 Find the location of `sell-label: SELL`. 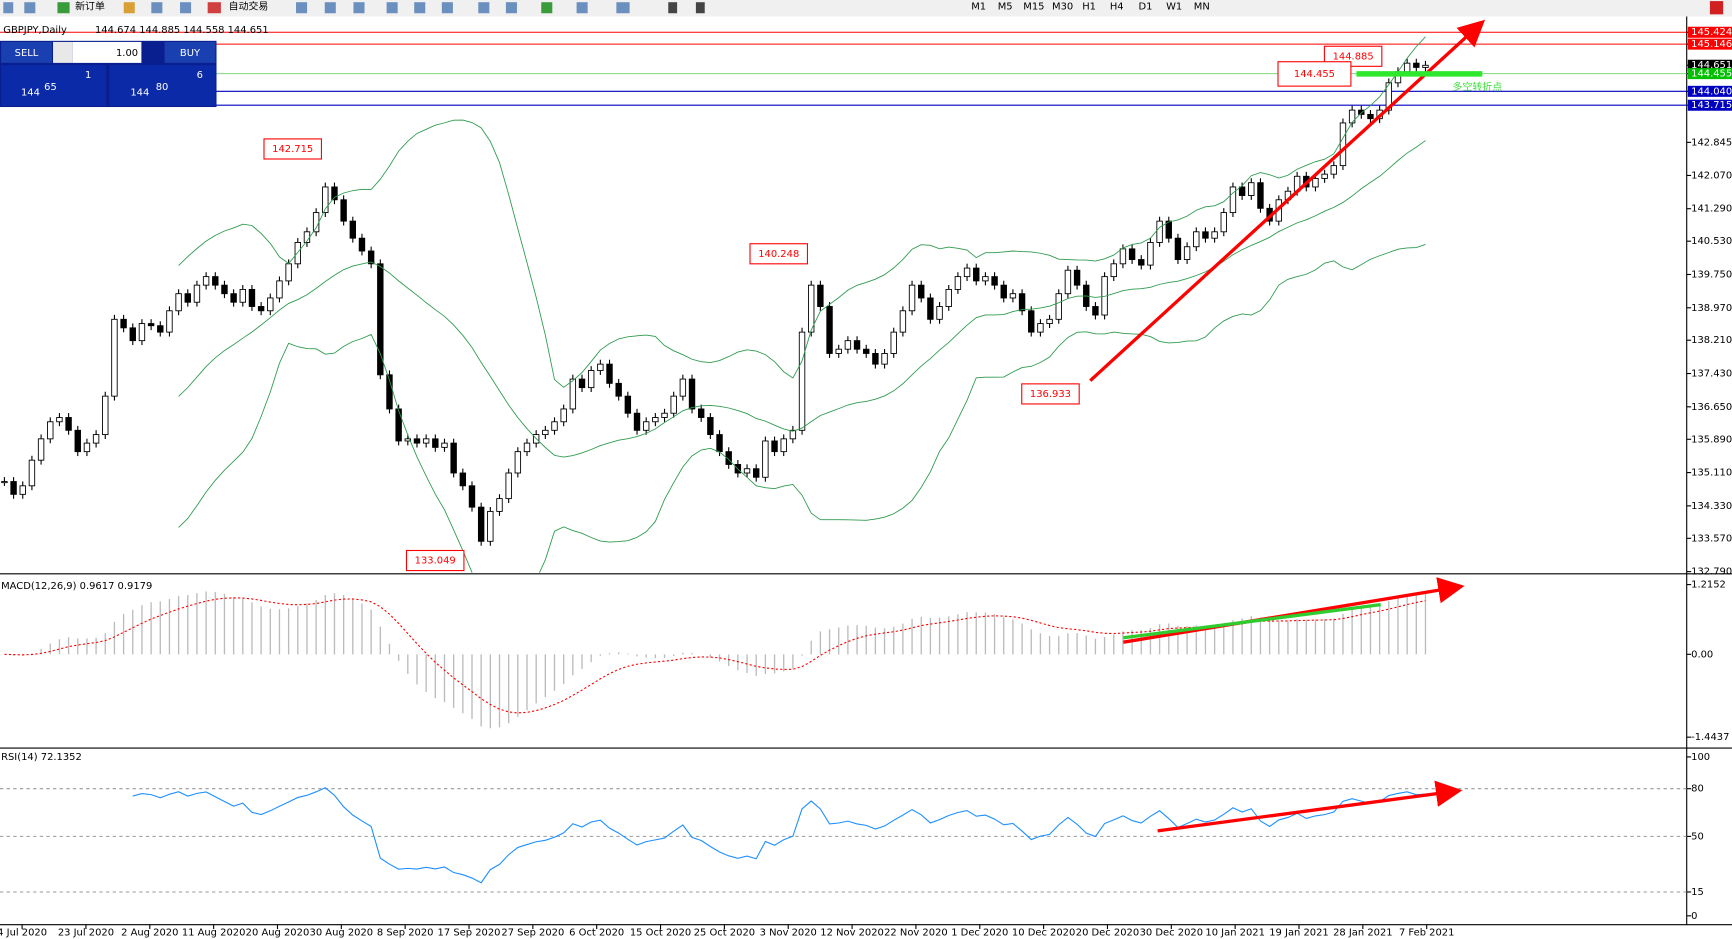

sell-label: SELL is located at coordinates (27, 53).